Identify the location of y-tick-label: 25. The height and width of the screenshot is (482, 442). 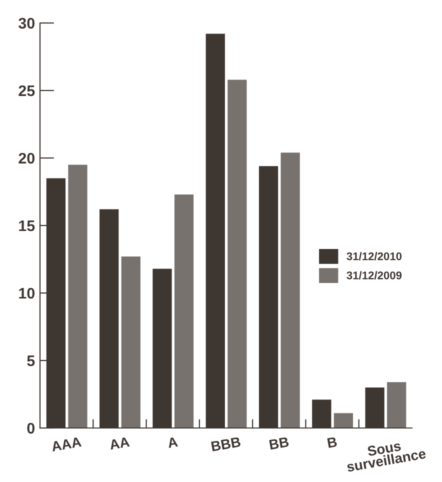
(26, 90).